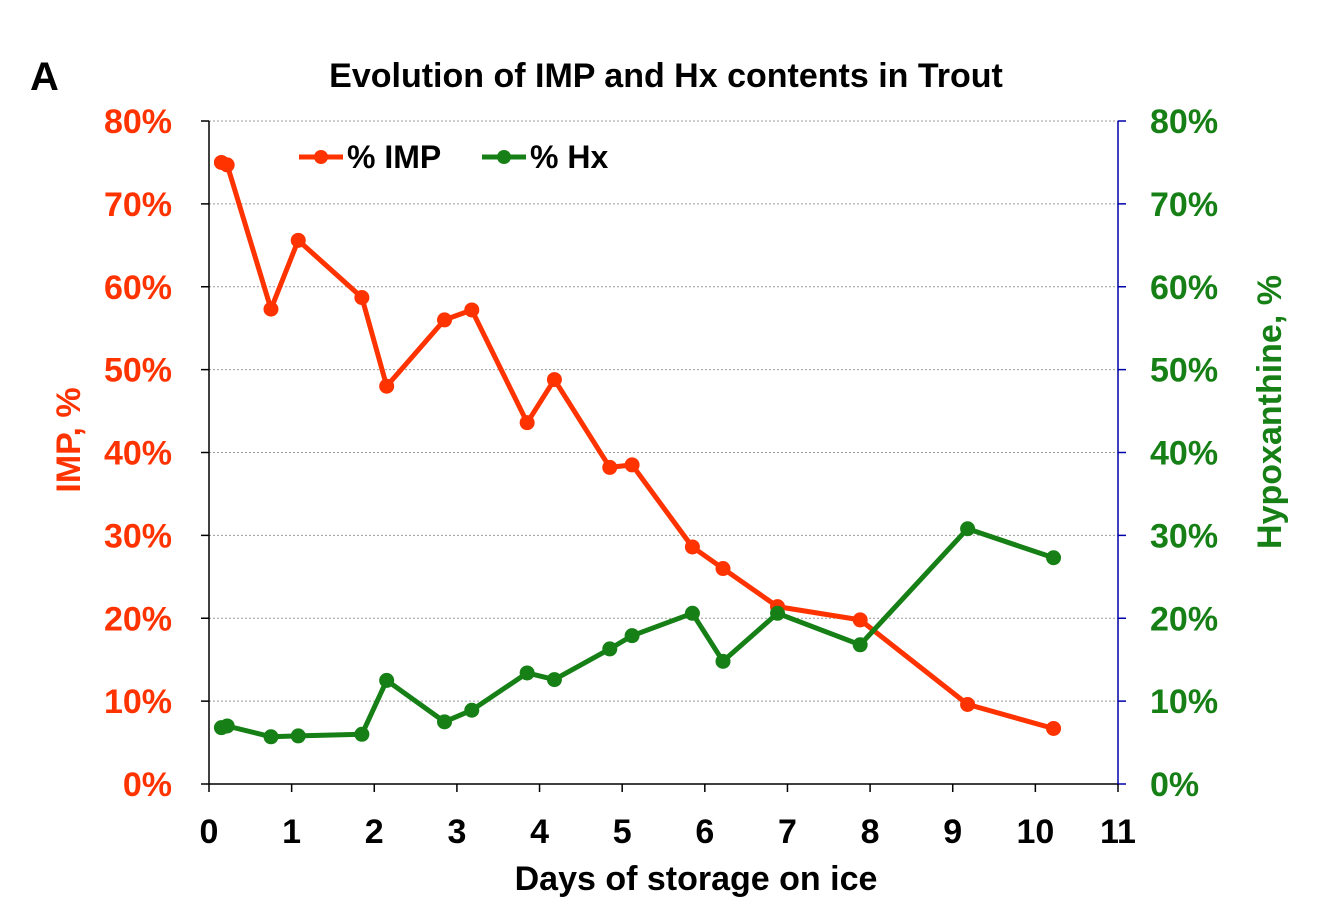  Describe the element at coordinates (1118, 832) in the screenshot. I see `x-tick-label: 11` at that location.